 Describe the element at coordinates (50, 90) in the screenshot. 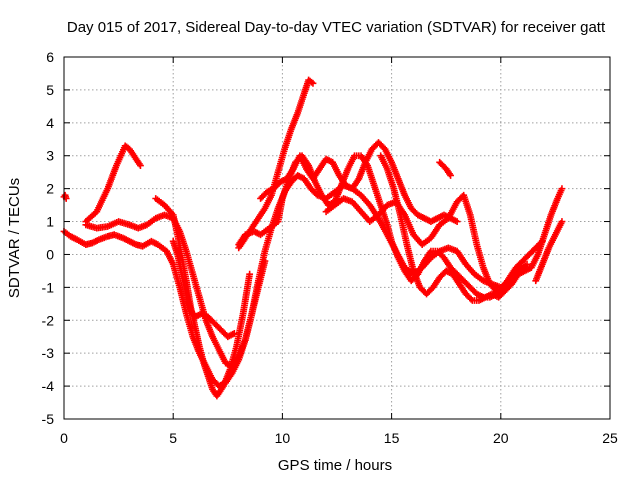

I see `y-tick-label: 5` at that location.